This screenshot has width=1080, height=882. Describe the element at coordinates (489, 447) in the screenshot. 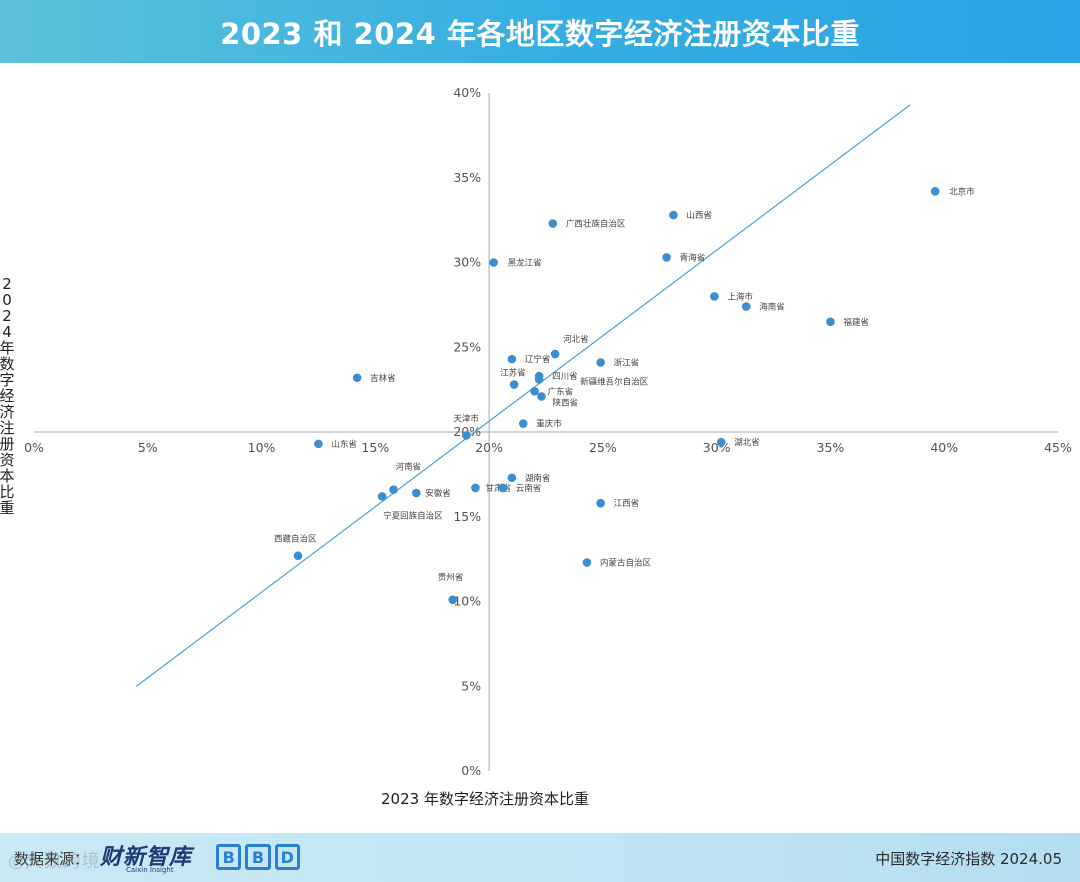

I see `x-tick-label: 20%` at that location.